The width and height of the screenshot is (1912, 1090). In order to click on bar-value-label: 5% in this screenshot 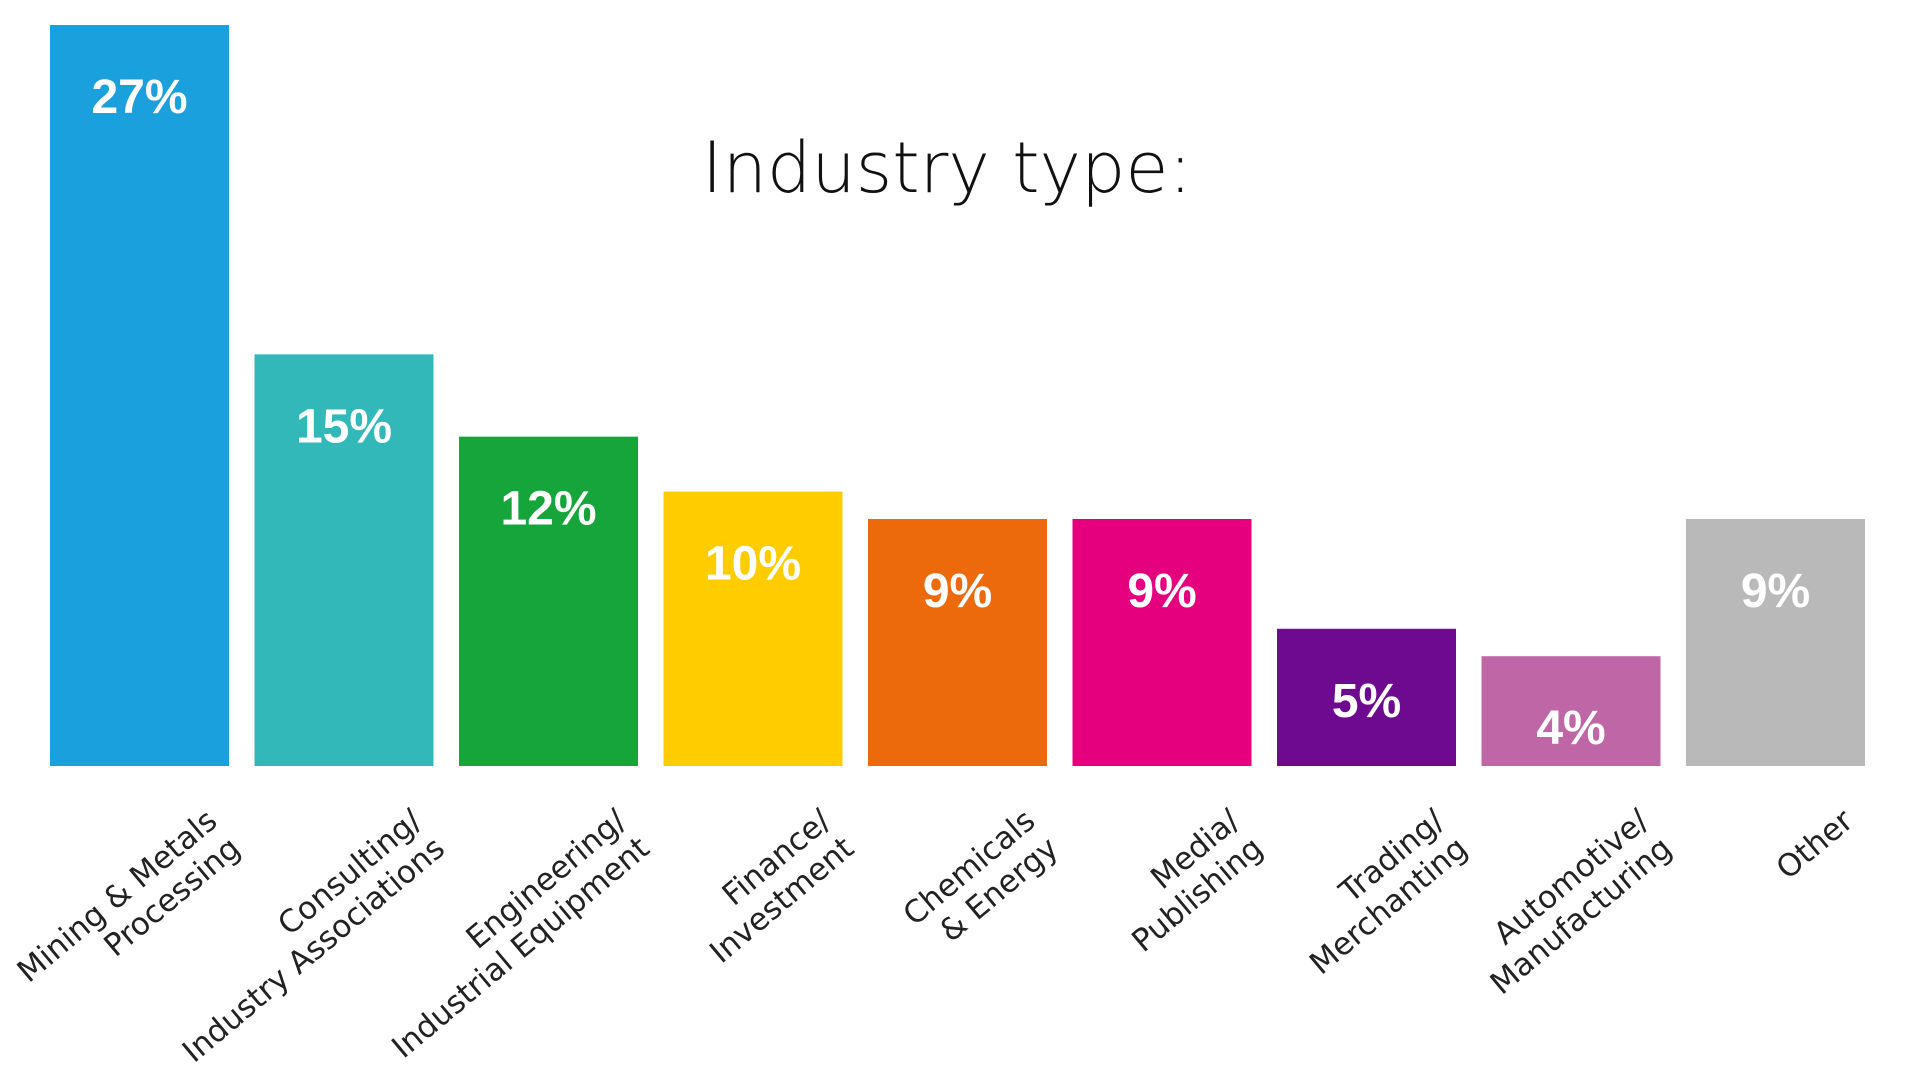, I will do `click(1366, 701)`.